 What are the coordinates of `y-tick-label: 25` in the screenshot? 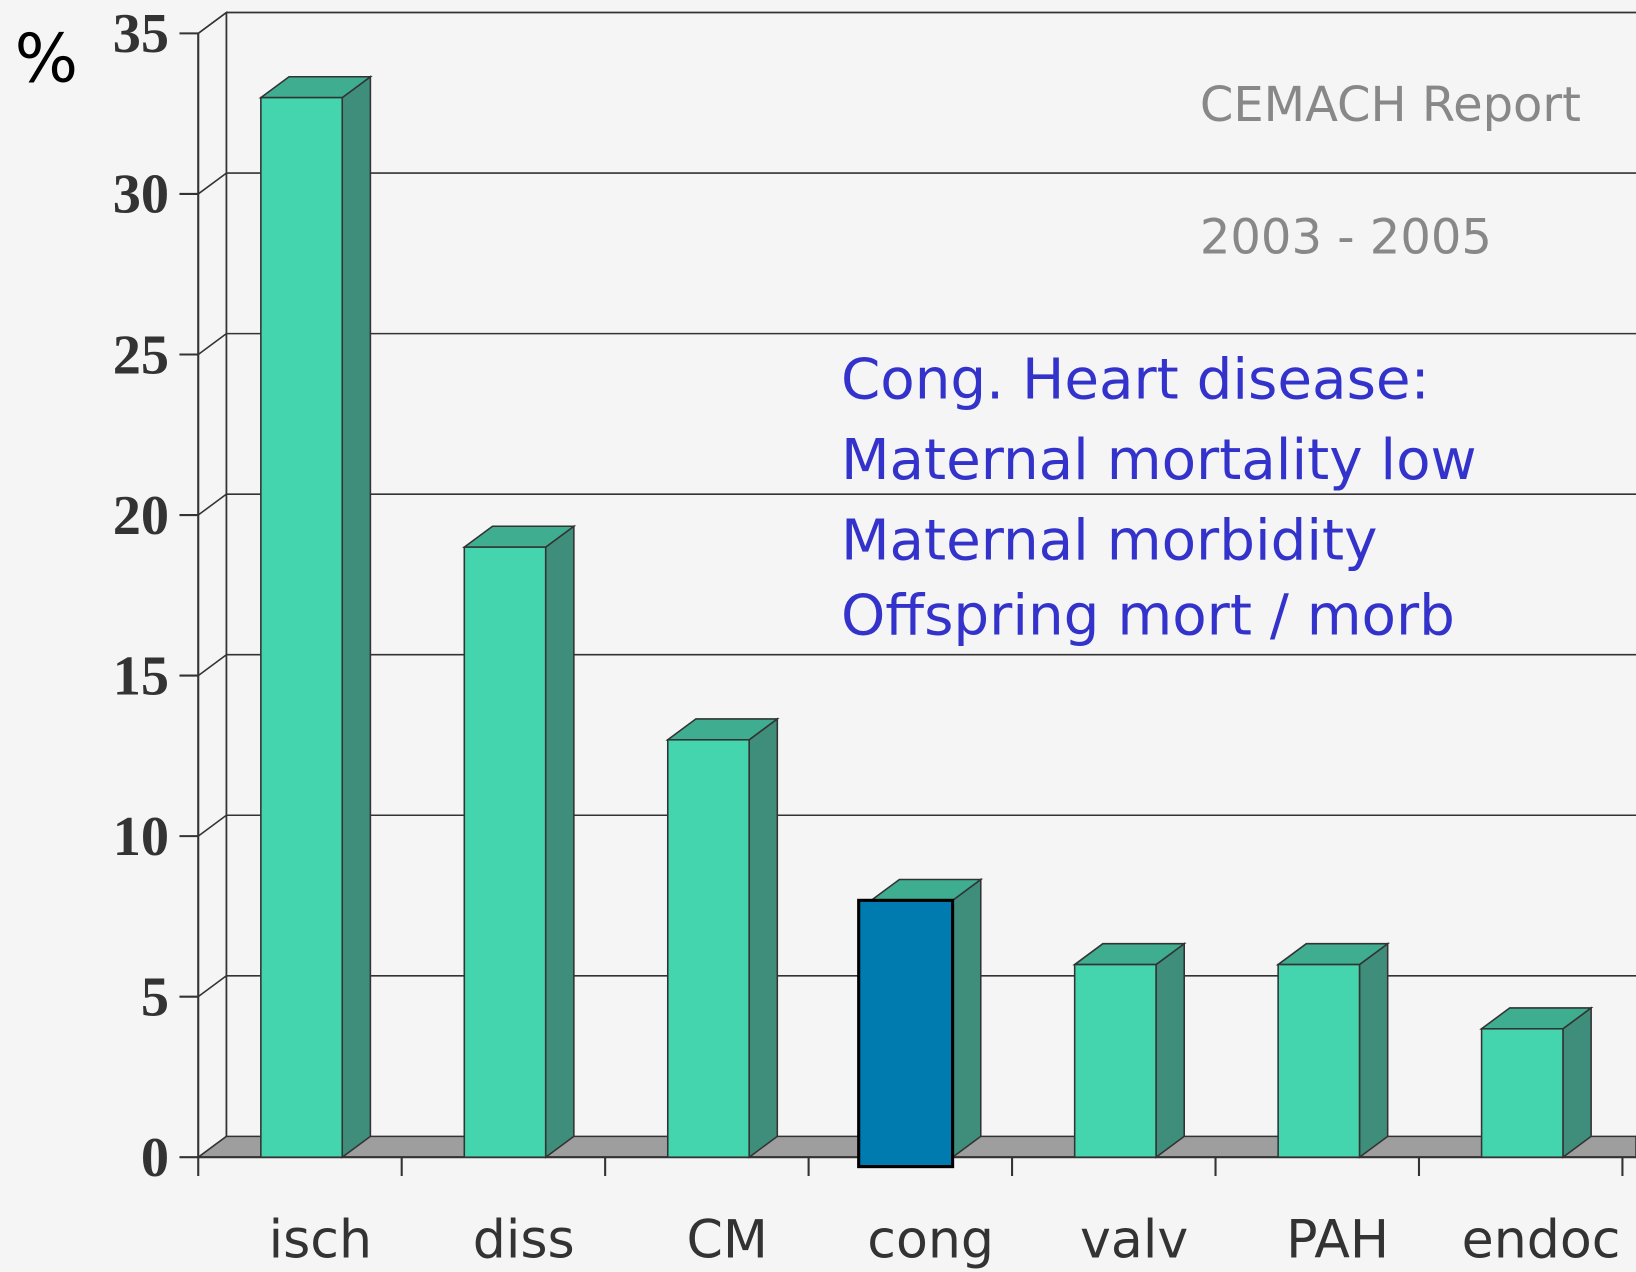 It's located at (141, 355).